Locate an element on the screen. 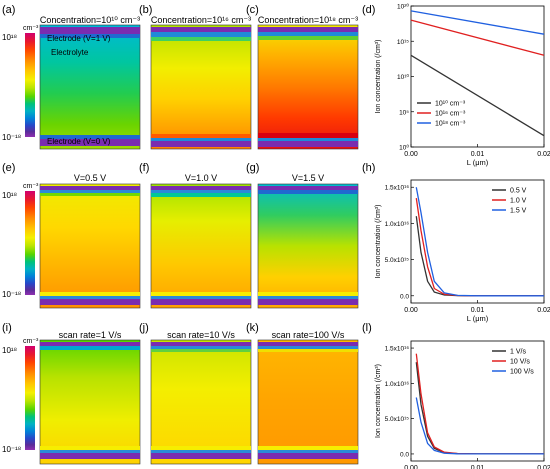  y-tick-label: 10¹⁰ is located at coordinates (403, 77).